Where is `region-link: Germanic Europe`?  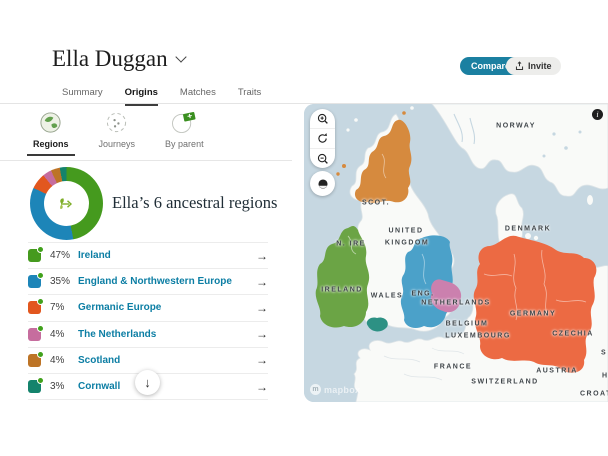
region-link: Germanic Europe is located at coordinates (120, 308).